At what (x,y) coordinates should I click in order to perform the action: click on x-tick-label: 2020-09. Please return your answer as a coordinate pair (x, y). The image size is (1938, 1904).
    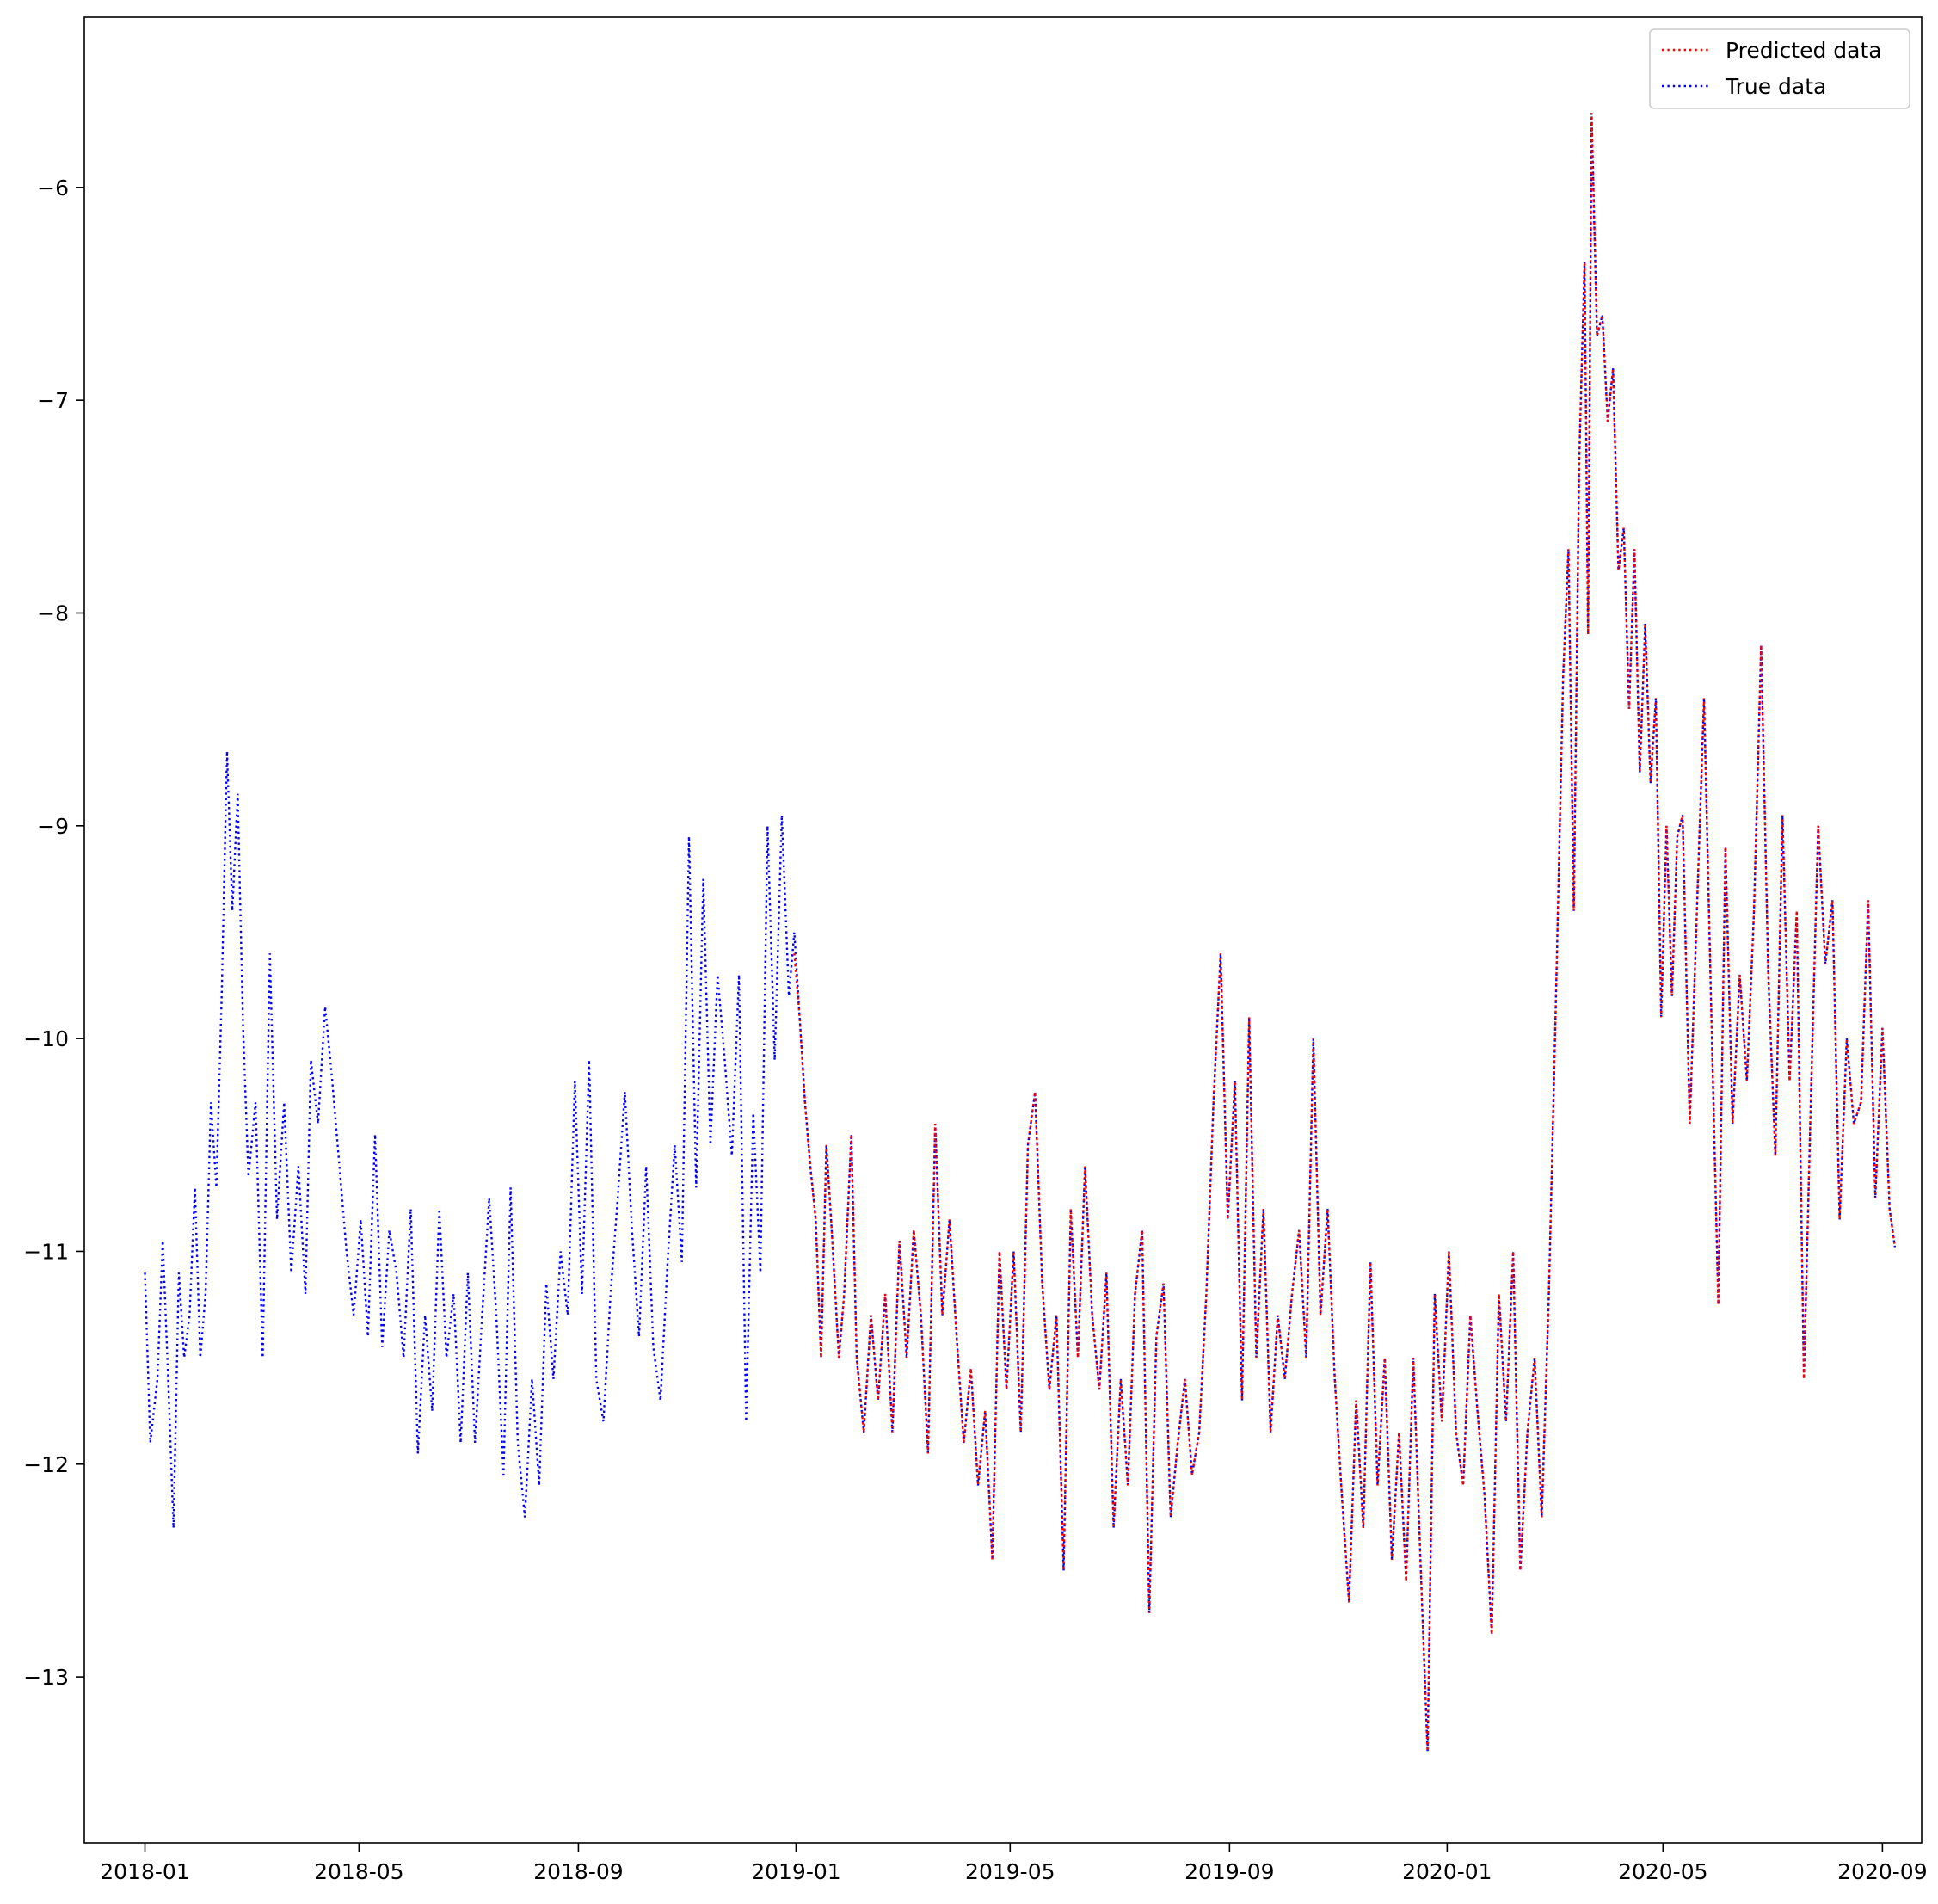
    Looking at the image, I should click on (1882, 1871).